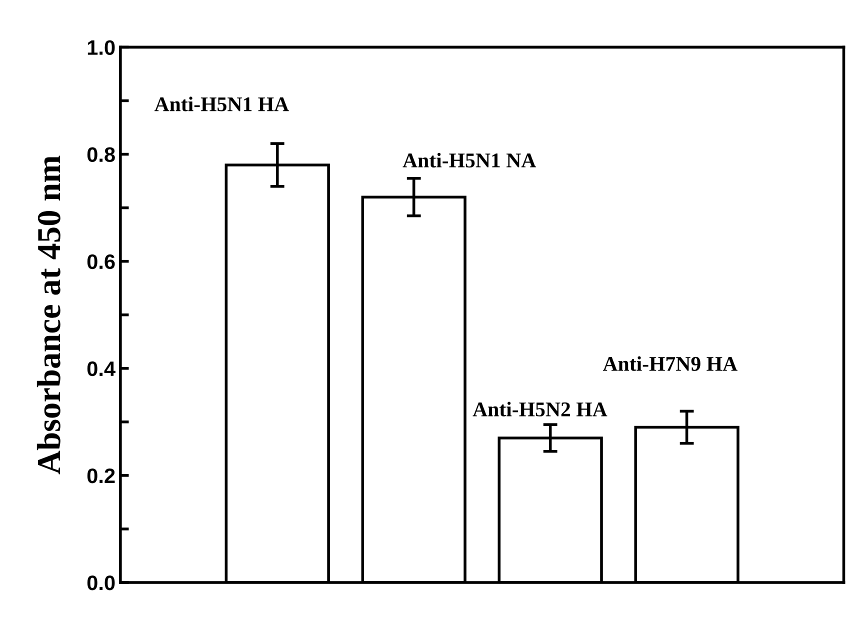 The height and width of the screenshot is (621, 848). Describe the element at coordinates (48, 315) in the screenshot. I see `y-axis-title: Absorbance at 450 nm` at that location.